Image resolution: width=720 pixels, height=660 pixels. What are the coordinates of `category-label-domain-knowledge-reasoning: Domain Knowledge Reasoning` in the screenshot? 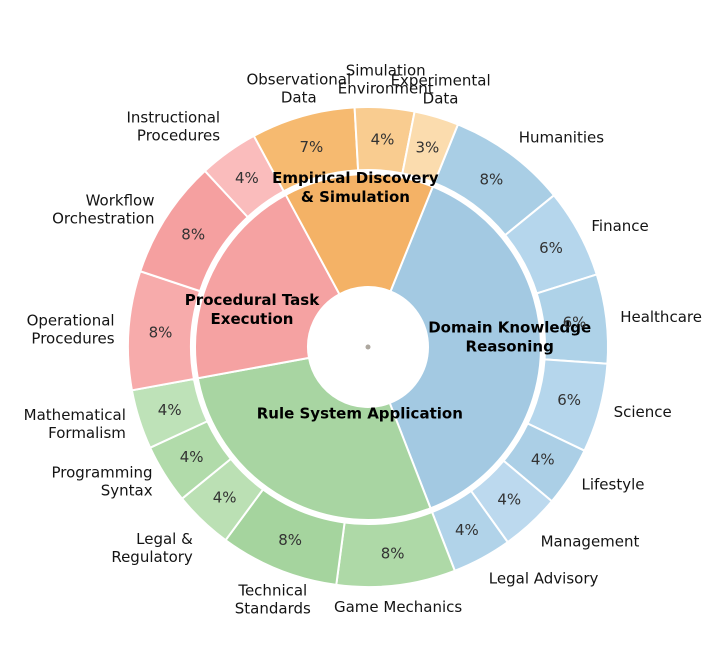 It's located at (509, 337).